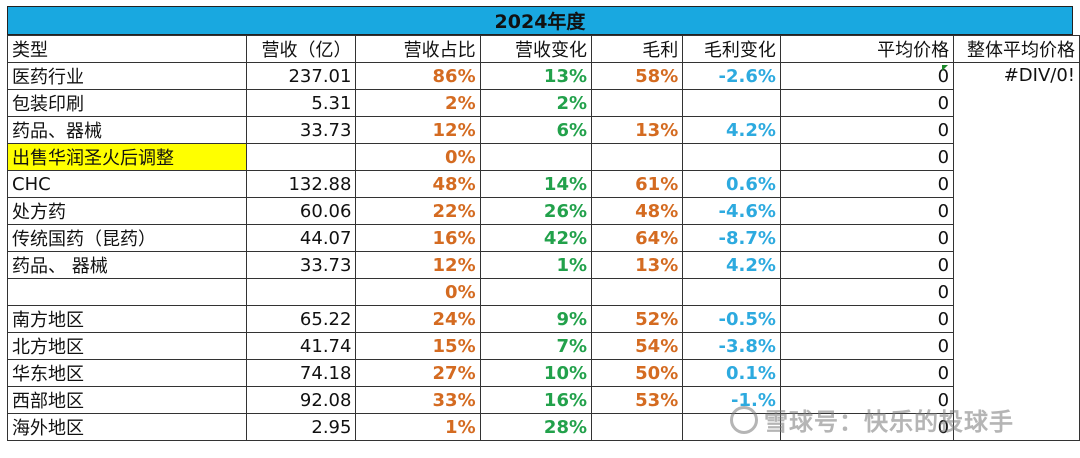 The width and height of the screenshot is (1080, 458). Describe the element at coordinates (536, 76) in the screenshot. I see `cell-change: 13%` at that location.